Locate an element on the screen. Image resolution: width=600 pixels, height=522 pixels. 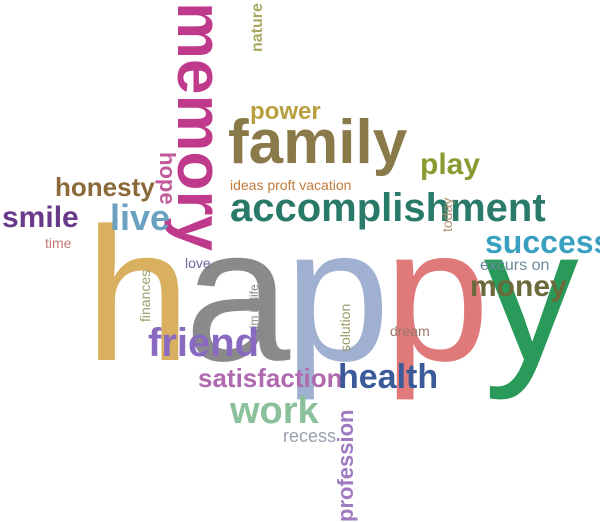
word-ideas-profit-vacation: ideas proft vacation is located at coordinates (290, 185).